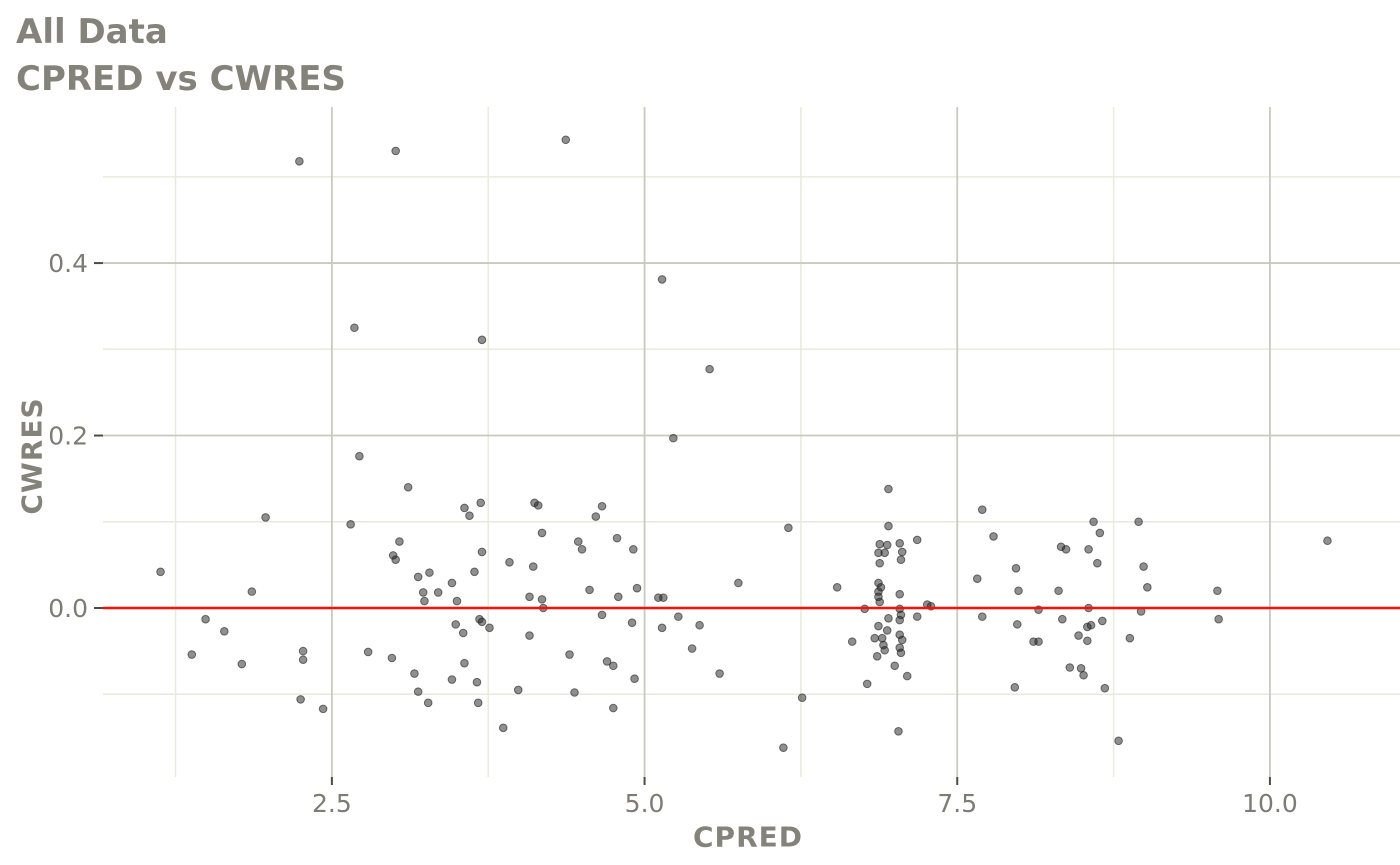  Describe the element at coordinates (748, 837) in the screenshot. I see `x-axis-title: CPRED` at that location.